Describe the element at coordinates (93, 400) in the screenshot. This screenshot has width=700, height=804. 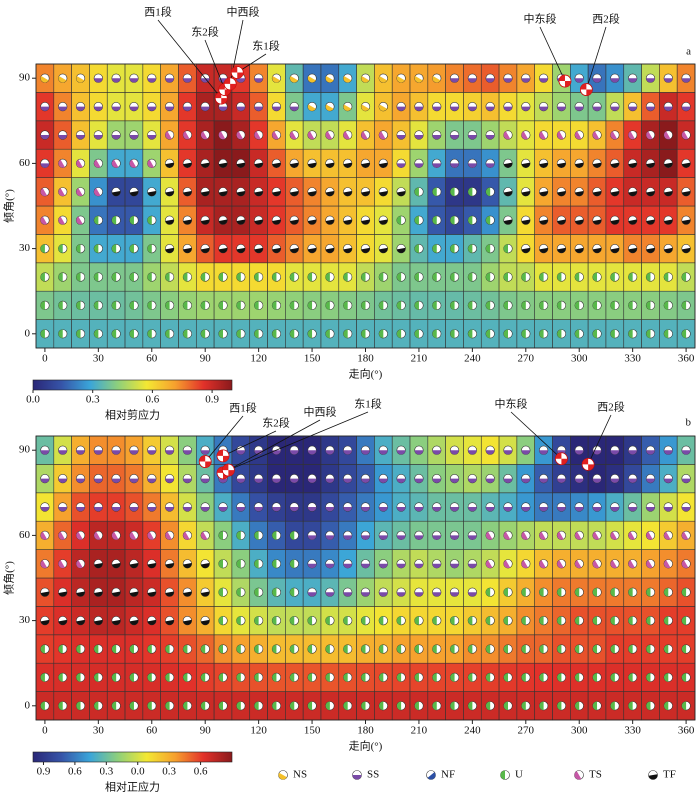
I see `colorbar-tick-label: 0.3` at that location.